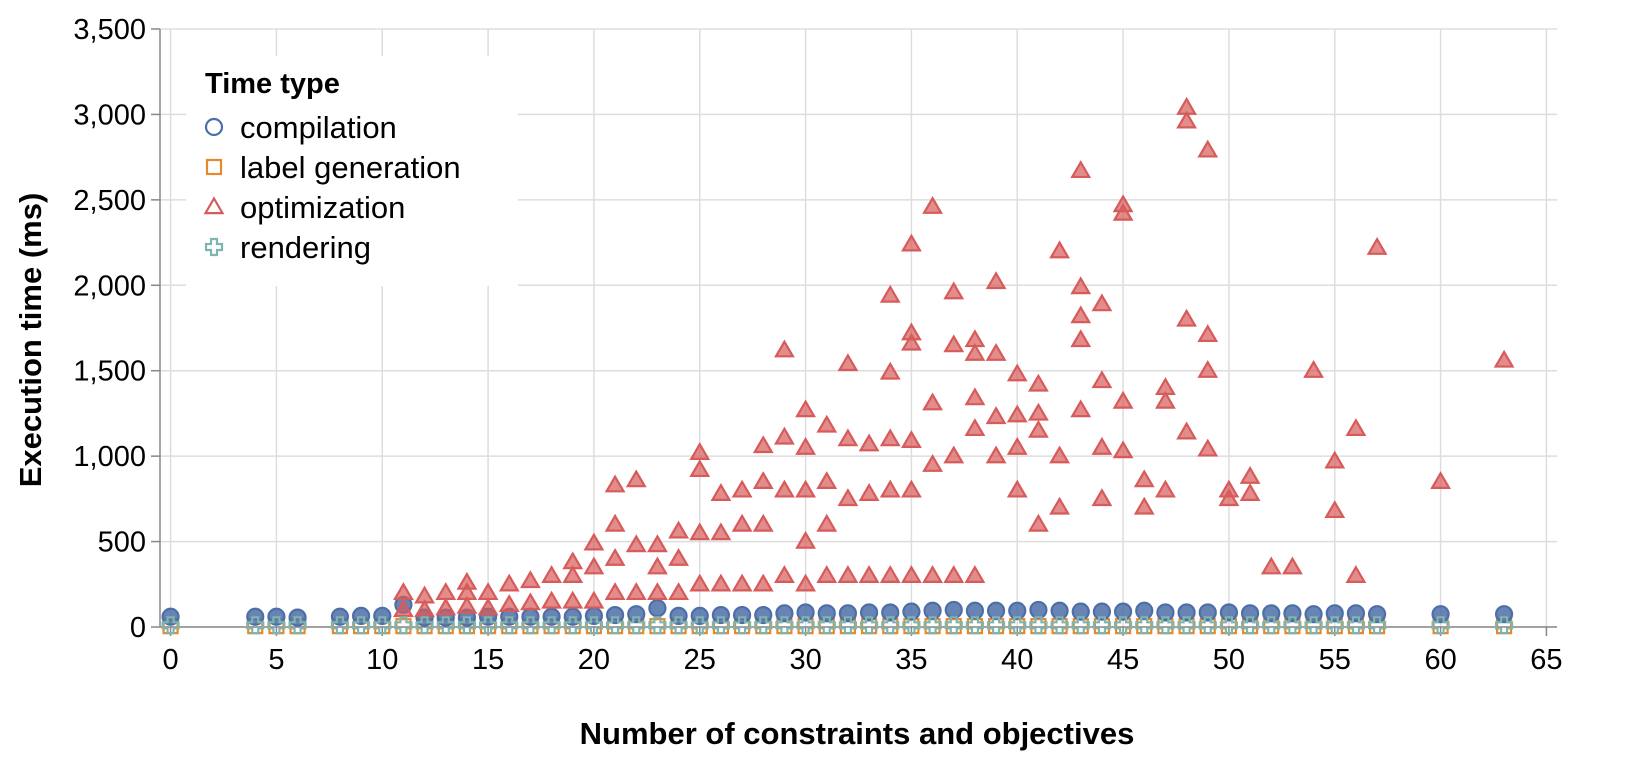 The width and height of the screenshot is (1637, 762). Describe the element at coordinates (350, 167) in the screenshot. I see `legend-label-label-generation: label generation` at that location.